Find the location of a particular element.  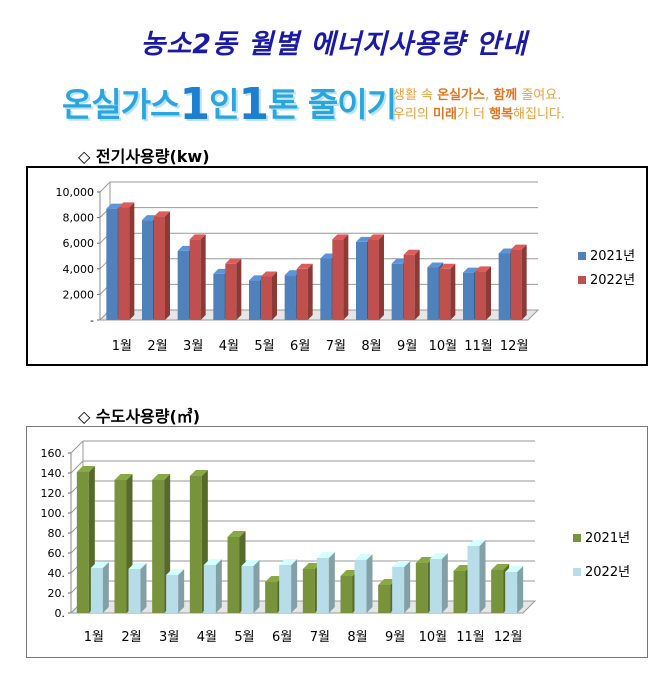

campaign-slogan: 온실가스1인1톤 줄이기 is located at coordinates (229, 104).